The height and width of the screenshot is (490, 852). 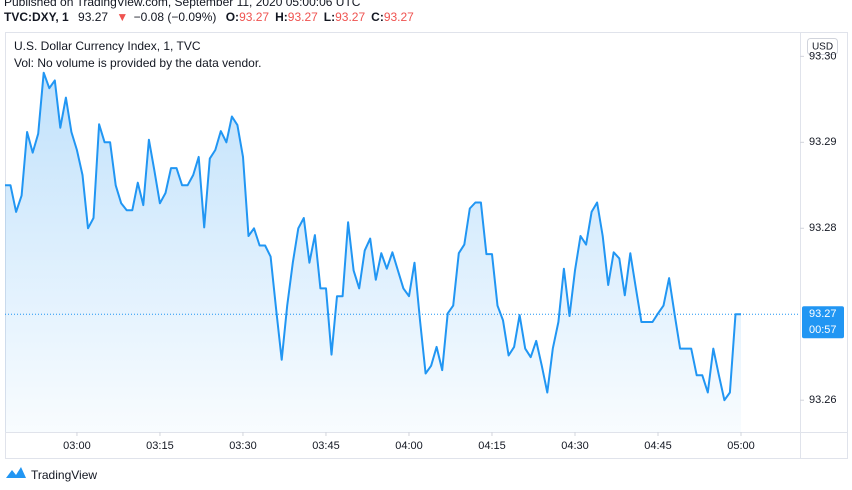 What do you see at coordinates (377, 17) in the screenshot?
I see `ohlc-label: C:` at bounding box center [377, 17].